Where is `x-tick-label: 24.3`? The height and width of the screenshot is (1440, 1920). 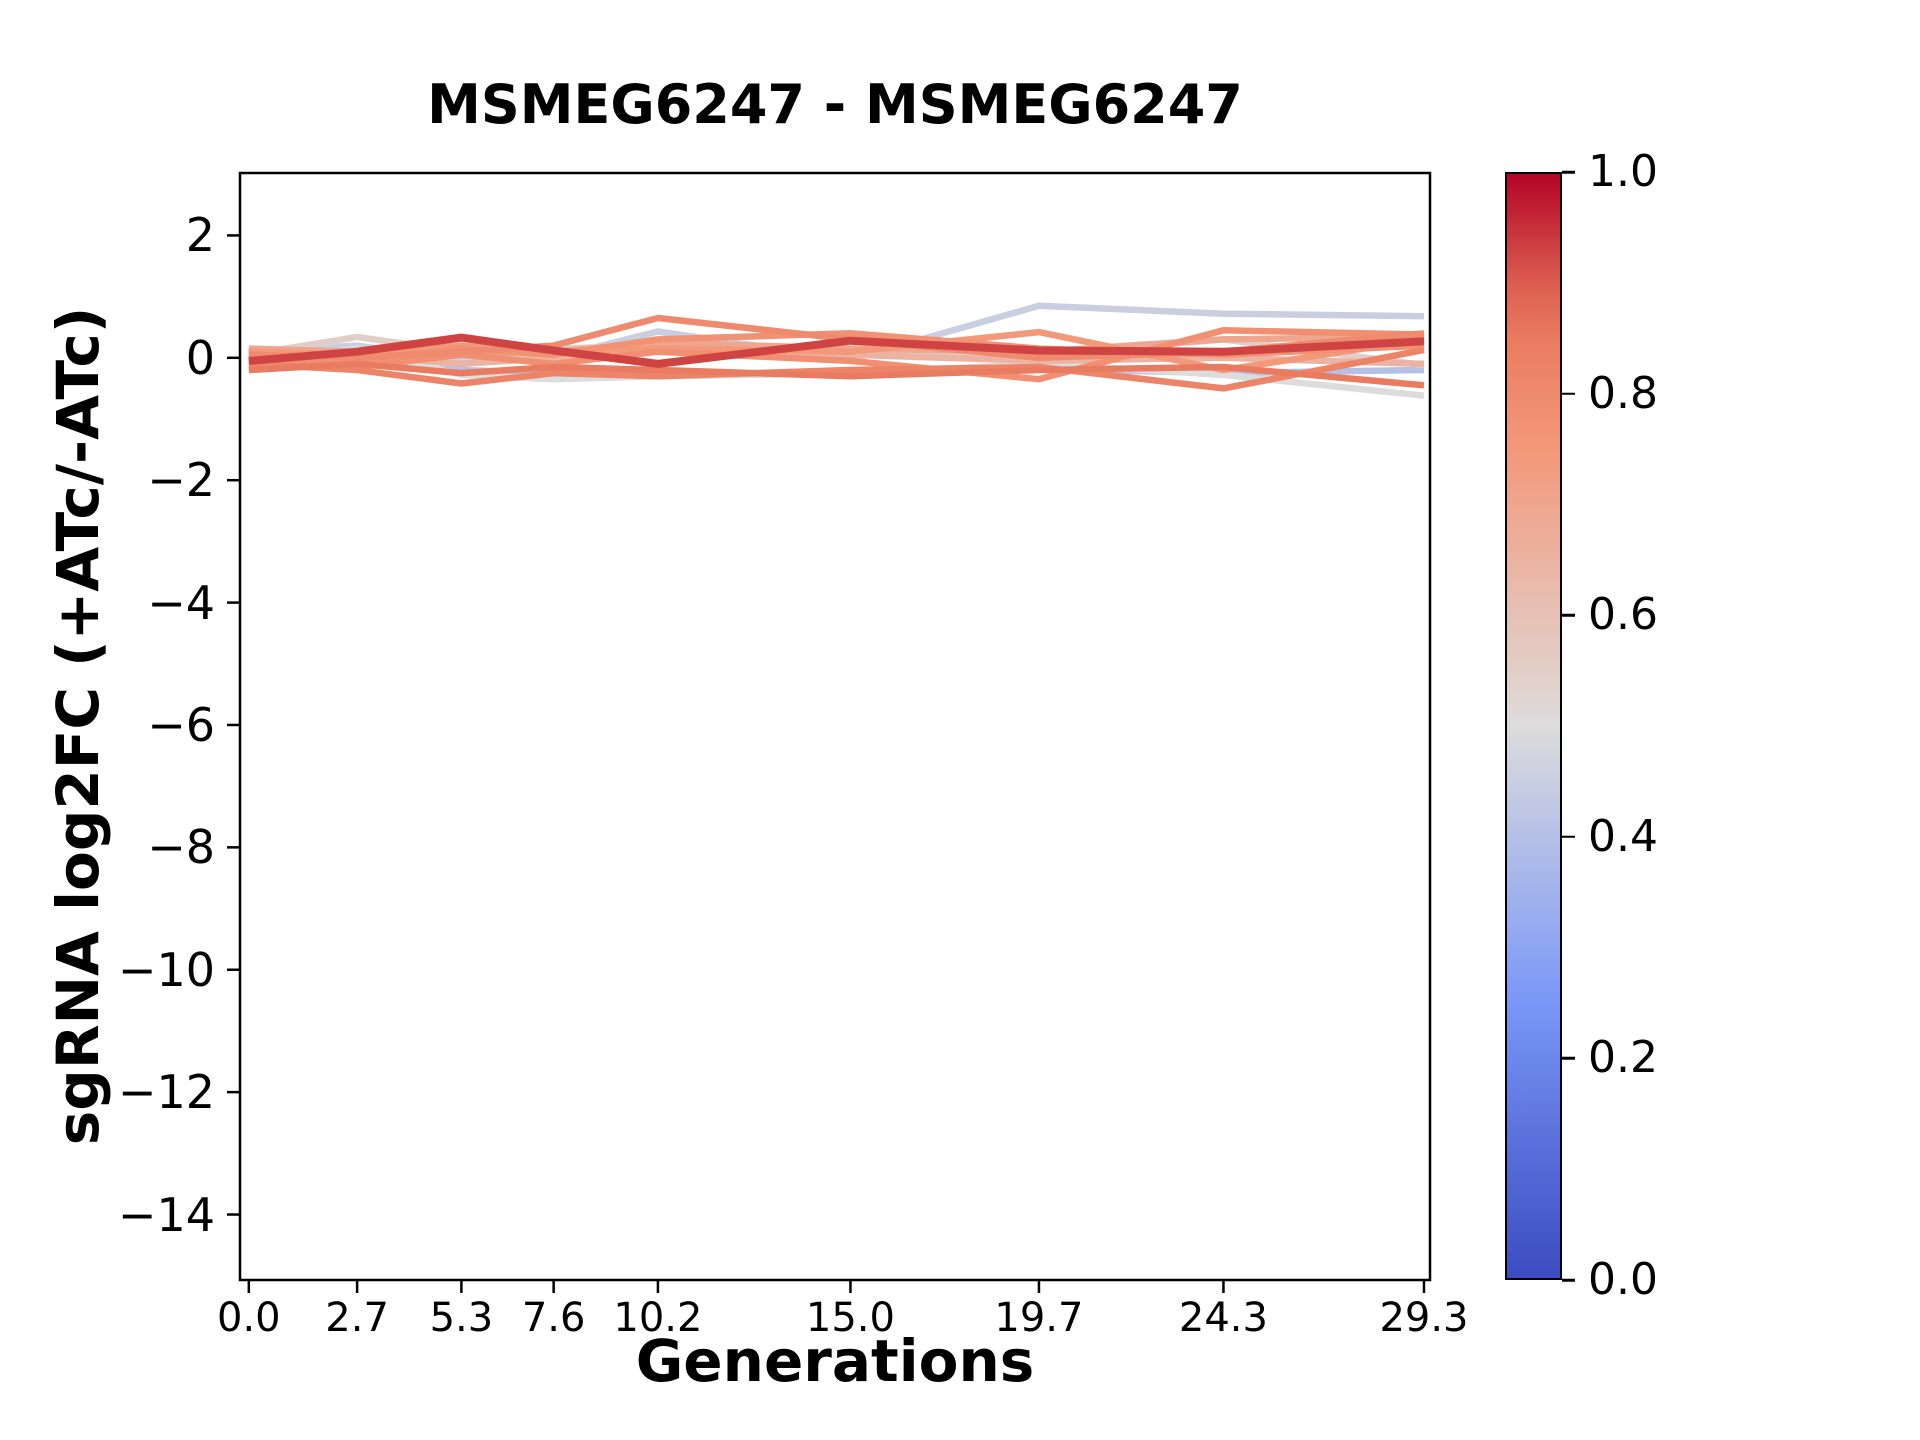 x-tick-label: 24.3 is located at coordinates (1223, 1318).